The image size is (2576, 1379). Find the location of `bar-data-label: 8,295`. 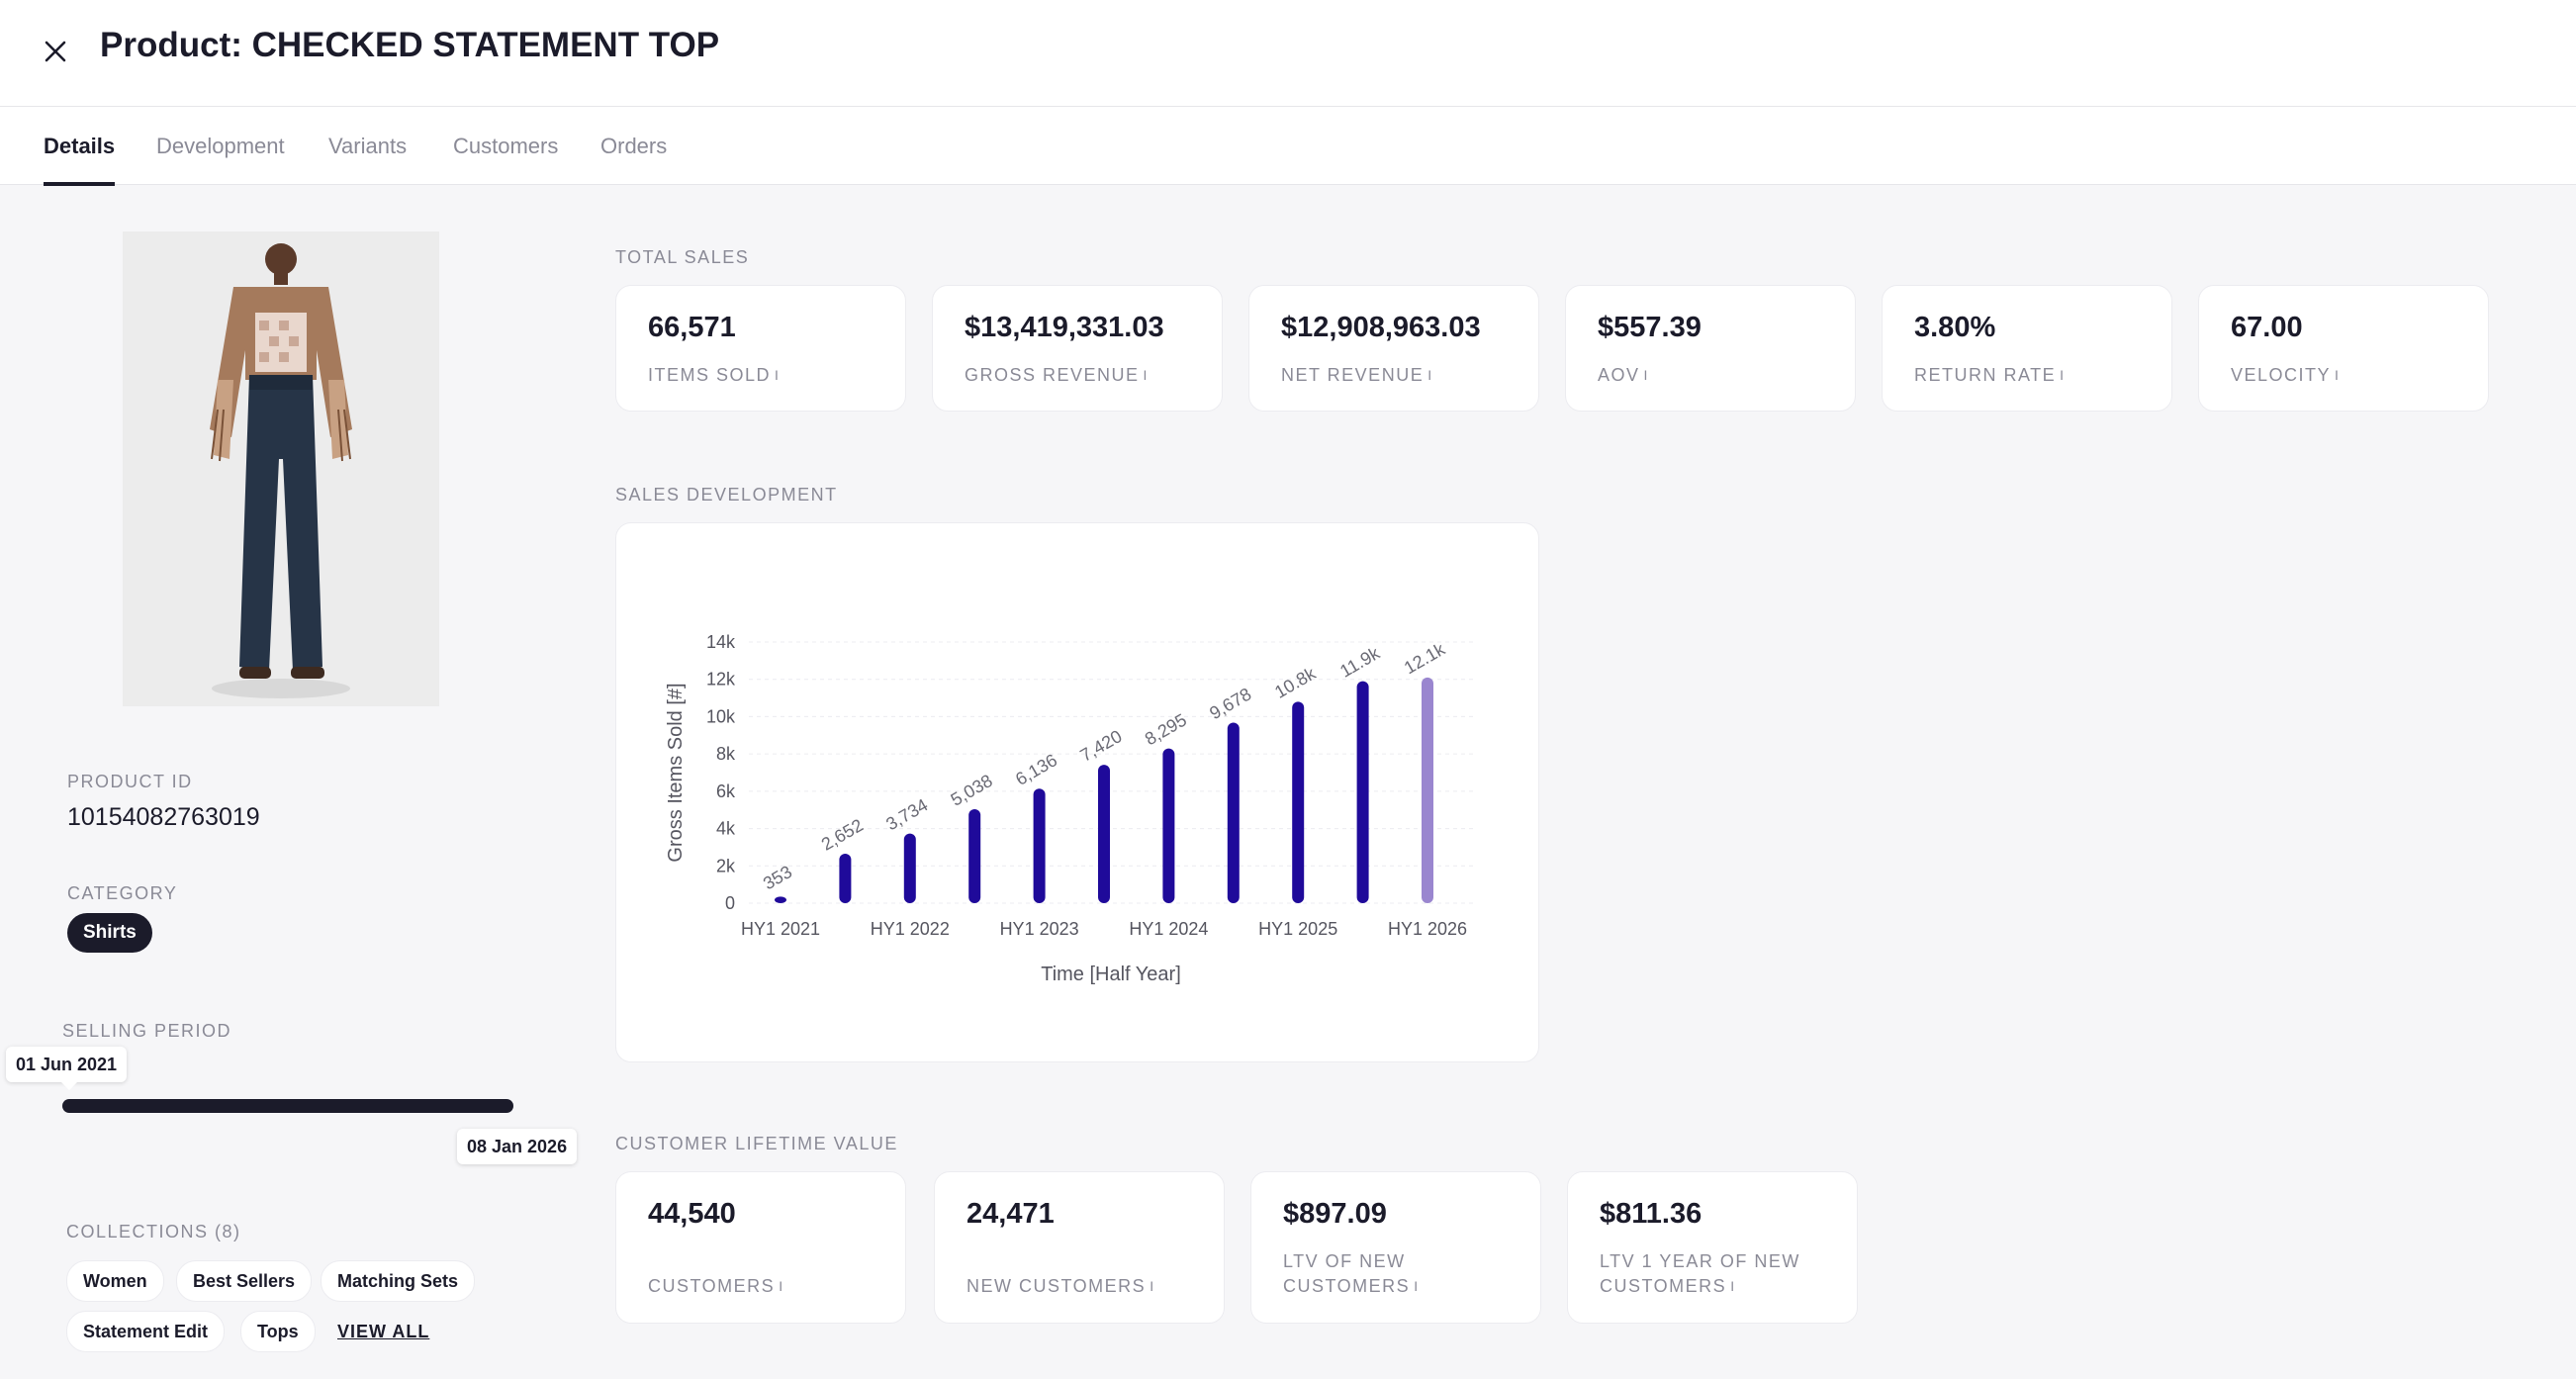

bar-data-label: 8,295 is located at coordinates (1166, 729).